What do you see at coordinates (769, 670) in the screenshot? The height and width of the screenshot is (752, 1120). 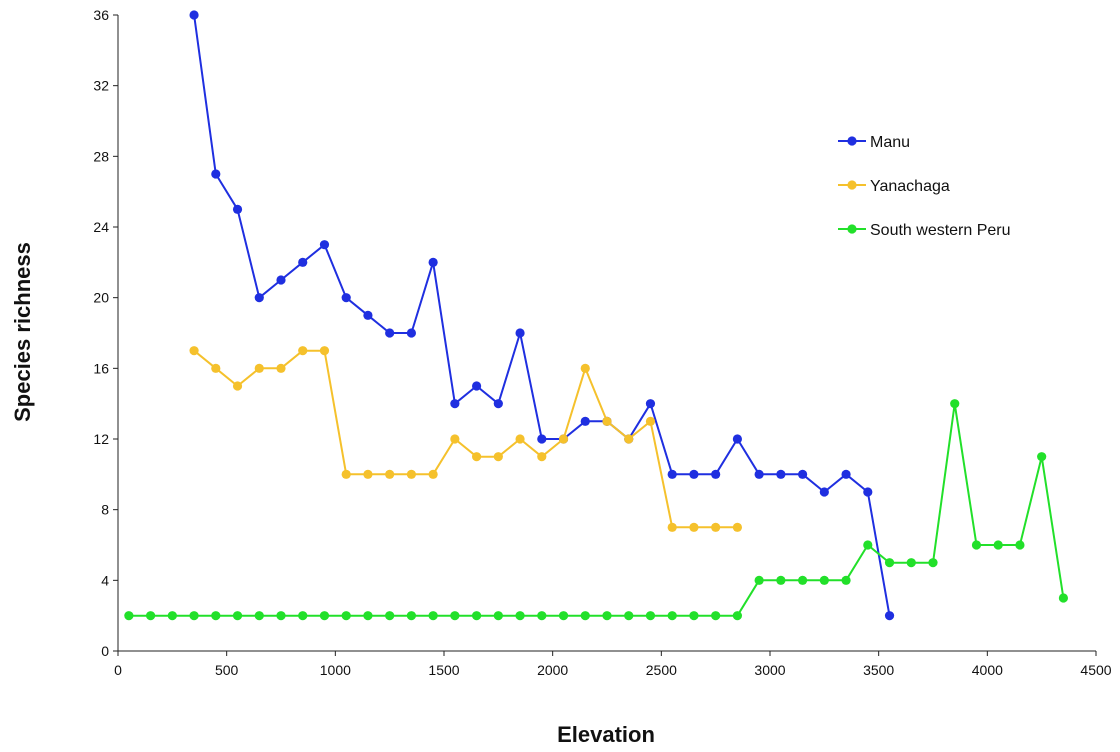 I see `x-tick-label: 3000` at bounding box center [769, 670].